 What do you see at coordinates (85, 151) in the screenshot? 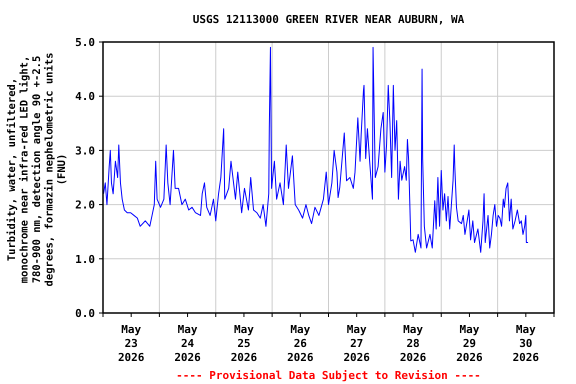
I see `y-tick-label: 3.0` at bounding box center [85, 151].